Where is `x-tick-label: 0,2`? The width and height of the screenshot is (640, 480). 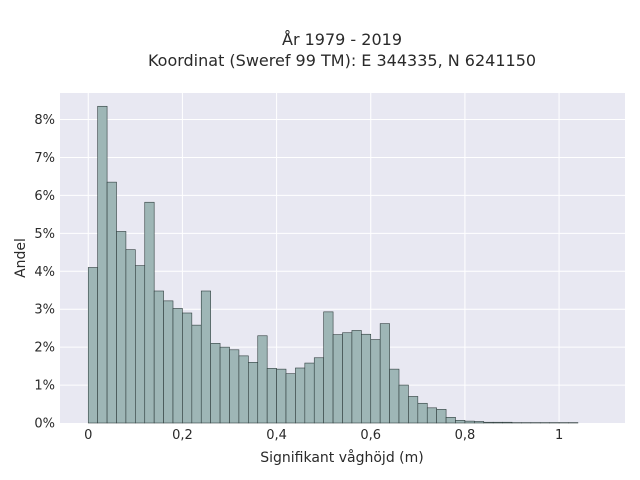
x-tick-label: 0,2 is located at coordinates (182, 435).